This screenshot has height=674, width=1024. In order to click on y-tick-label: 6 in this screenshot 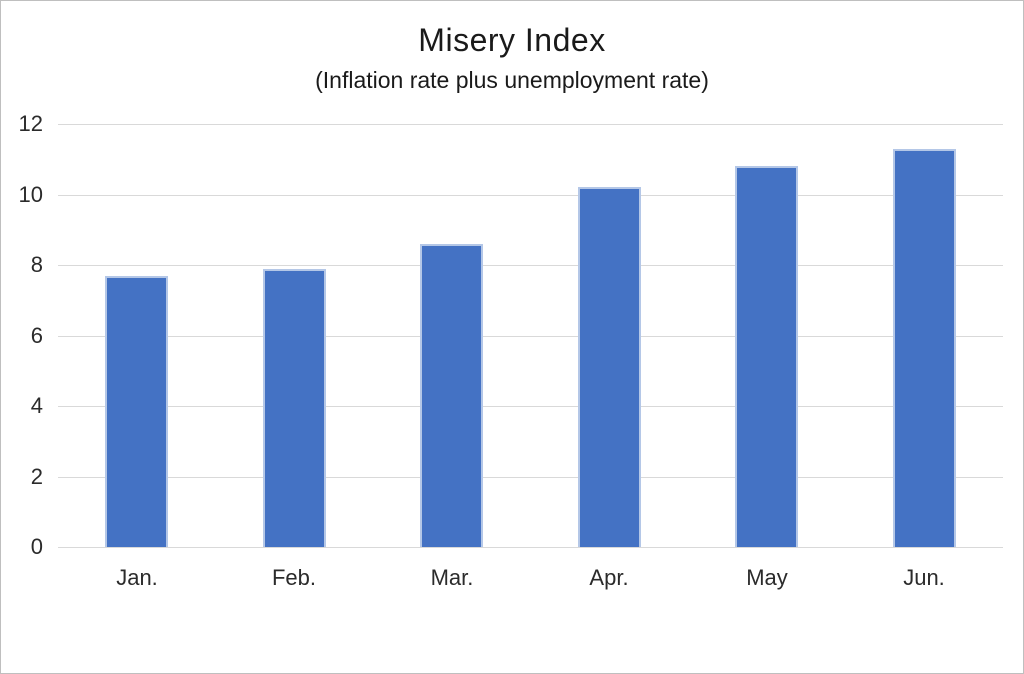, I will do `click(36, 335)`.